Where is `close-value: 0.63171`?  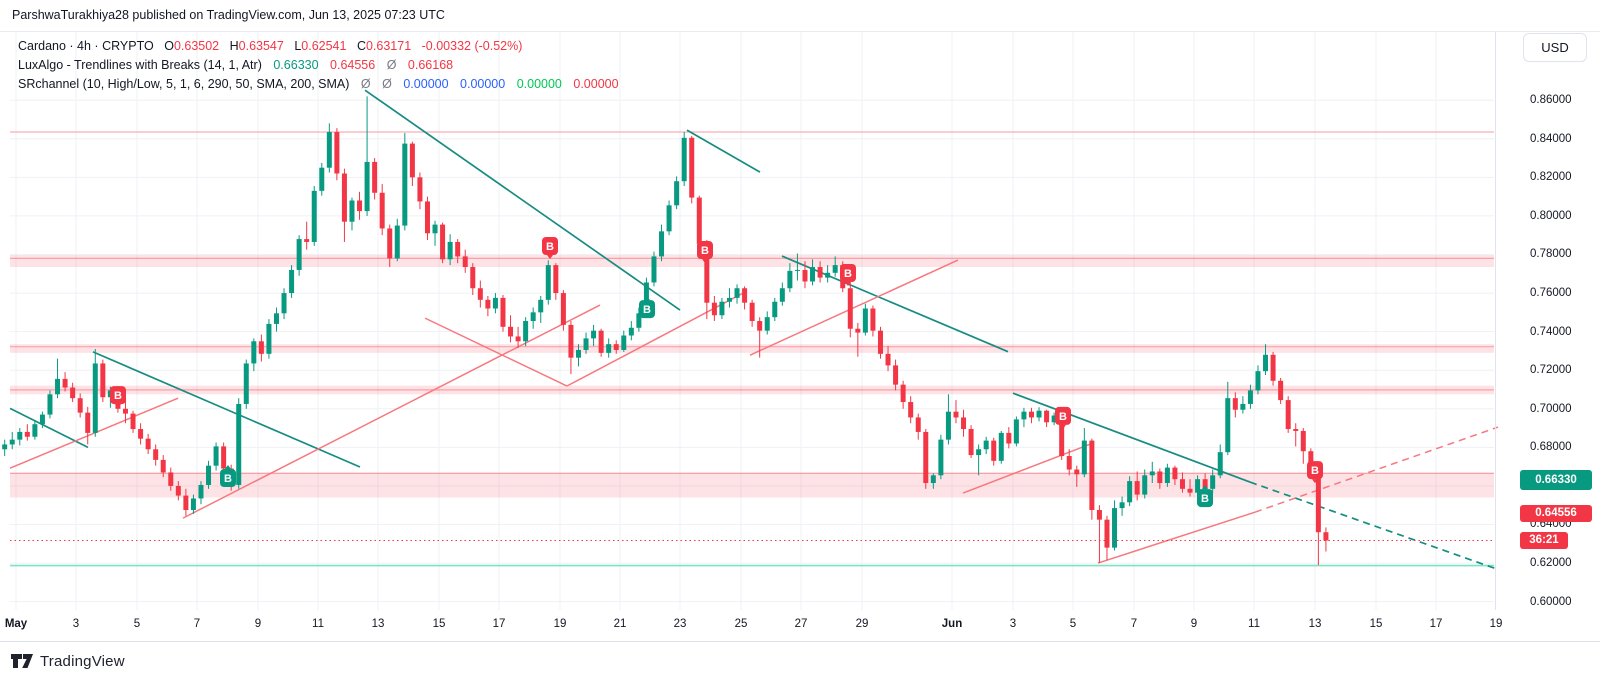 close-value: 0.63171 is located at coordinates (388, 46).